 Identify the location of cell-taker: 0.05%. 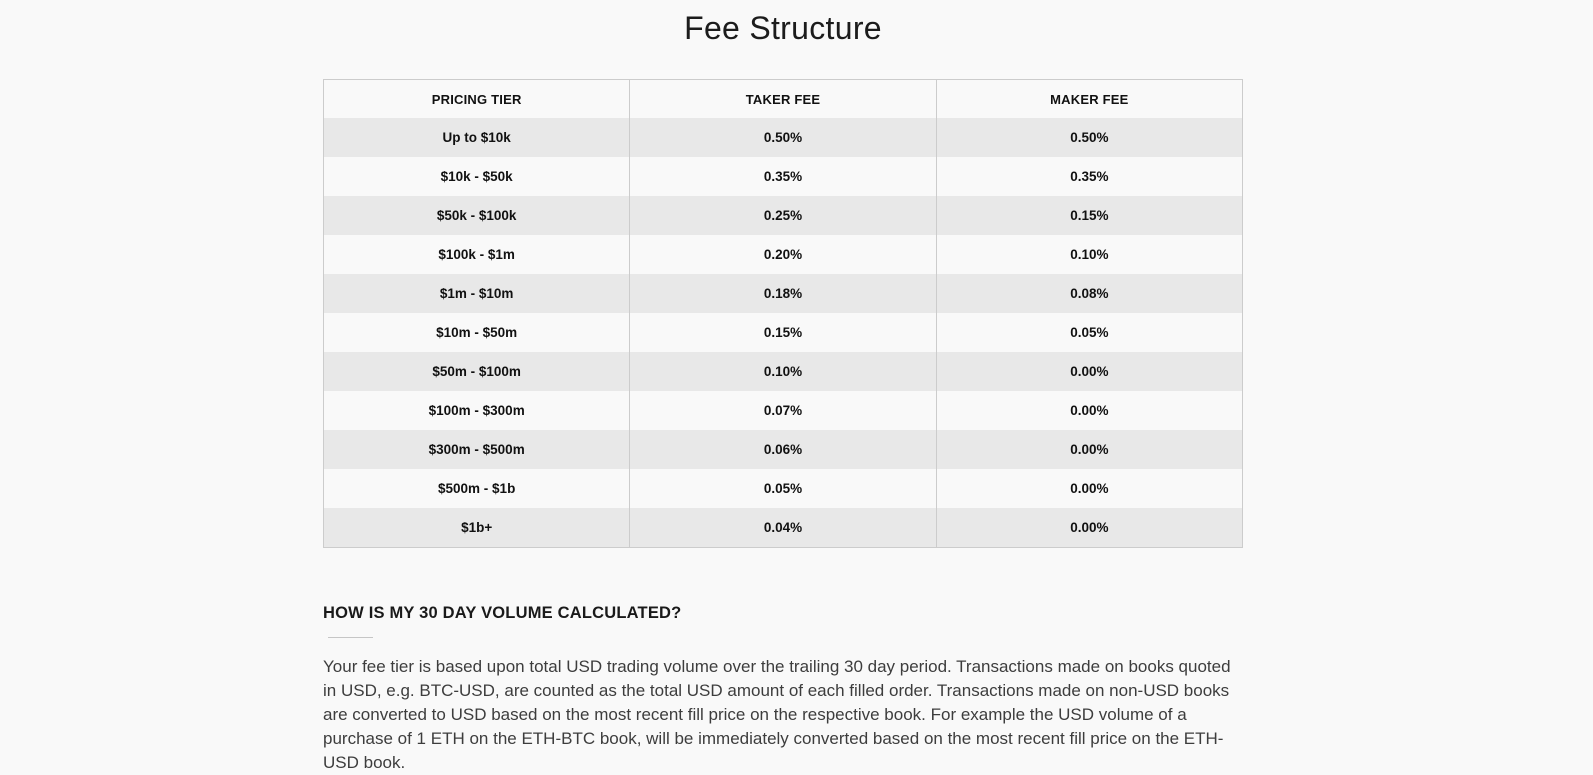
(783, 488).